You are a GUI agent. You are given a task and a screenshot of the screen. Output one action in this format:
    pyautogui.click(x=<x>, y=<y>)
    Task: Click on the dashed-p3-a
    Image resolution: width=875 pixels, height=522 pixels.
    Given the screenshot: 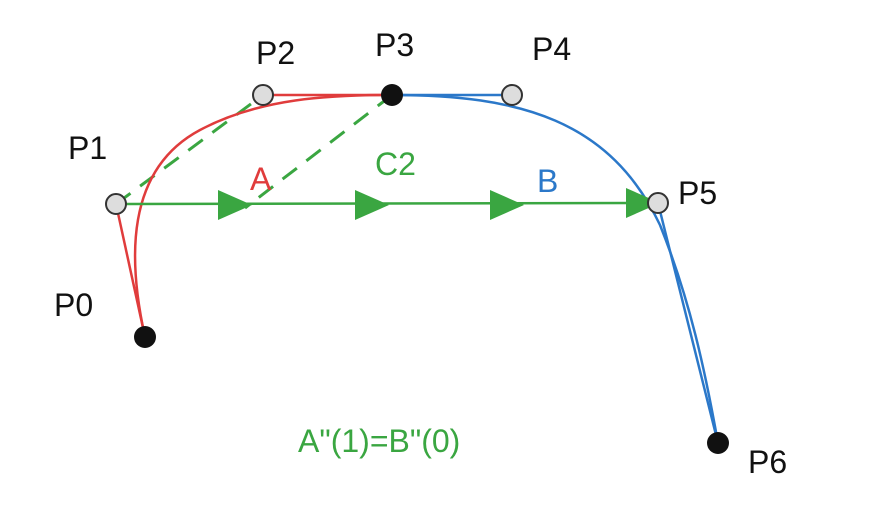 What is the action you would take?
    pyautogui.click(x=318, y=151)
    